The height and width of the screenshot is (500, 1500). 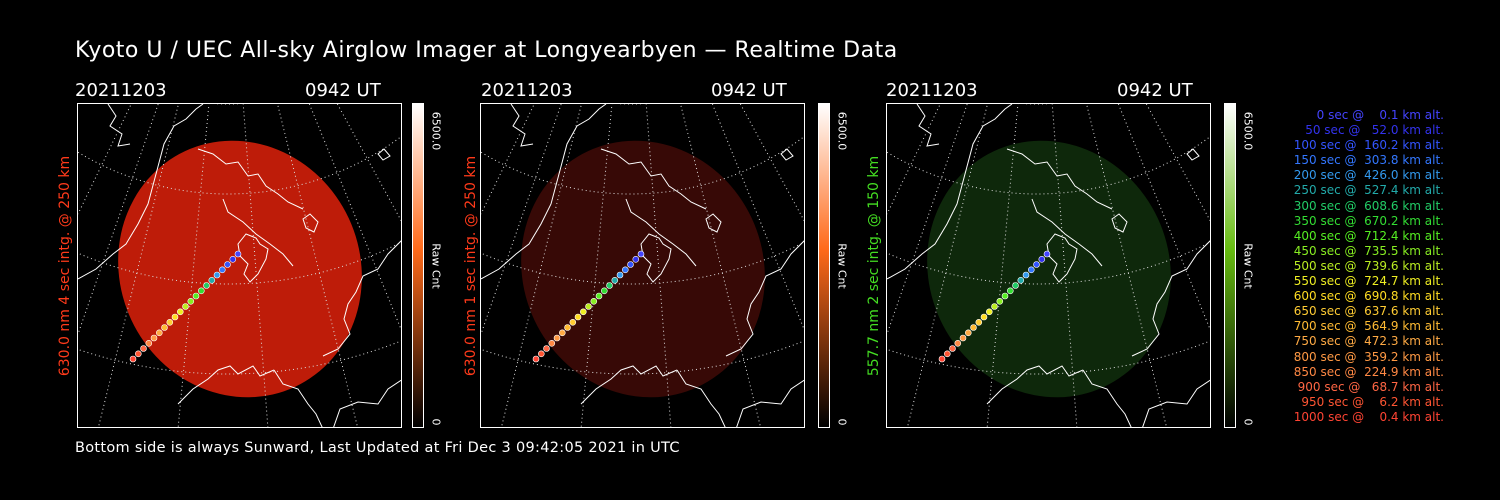 What do you see at coordinates (1248, 131) in the screenshot?
I see `panel-3-colorbar-max: 6500.0` at bounding box center [1248, 131].